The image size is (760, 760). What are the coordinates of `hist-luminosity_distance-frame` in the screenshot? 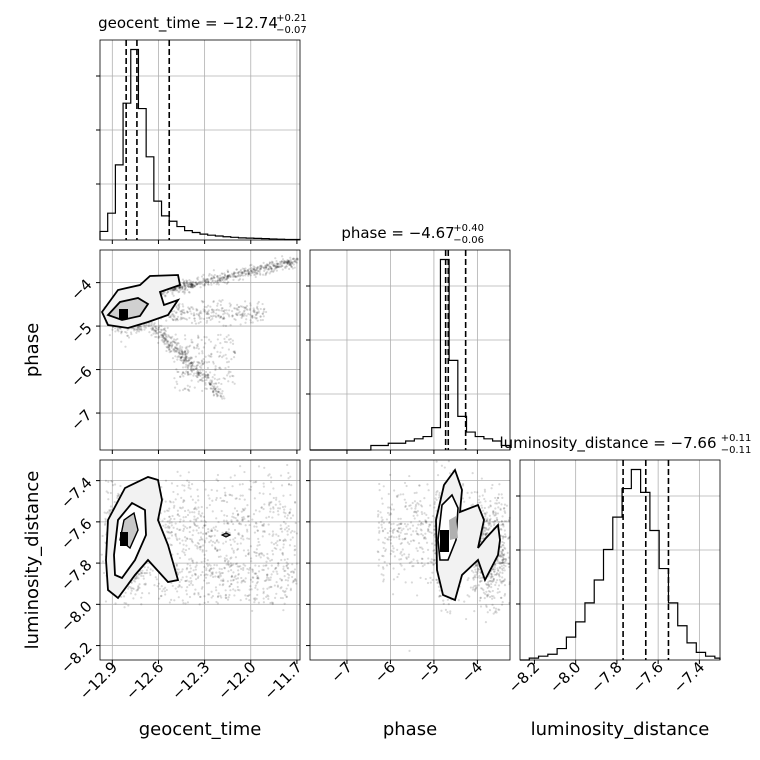 It's located at (620, 560).